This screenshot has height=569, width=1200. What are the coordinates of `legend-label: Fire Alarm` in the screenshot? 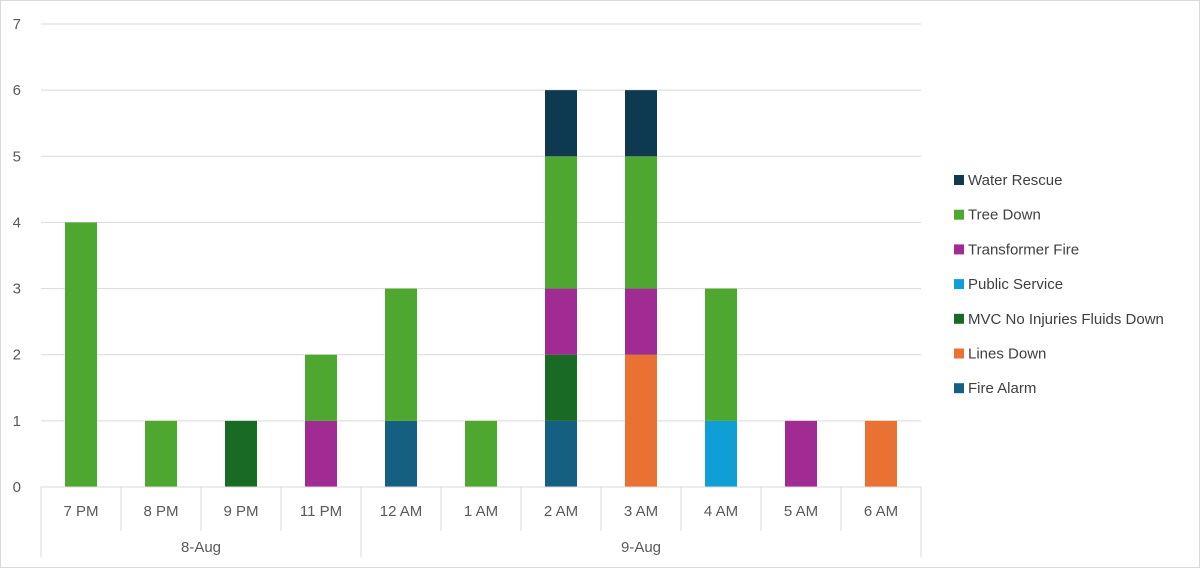 It's located at (1002, 388).